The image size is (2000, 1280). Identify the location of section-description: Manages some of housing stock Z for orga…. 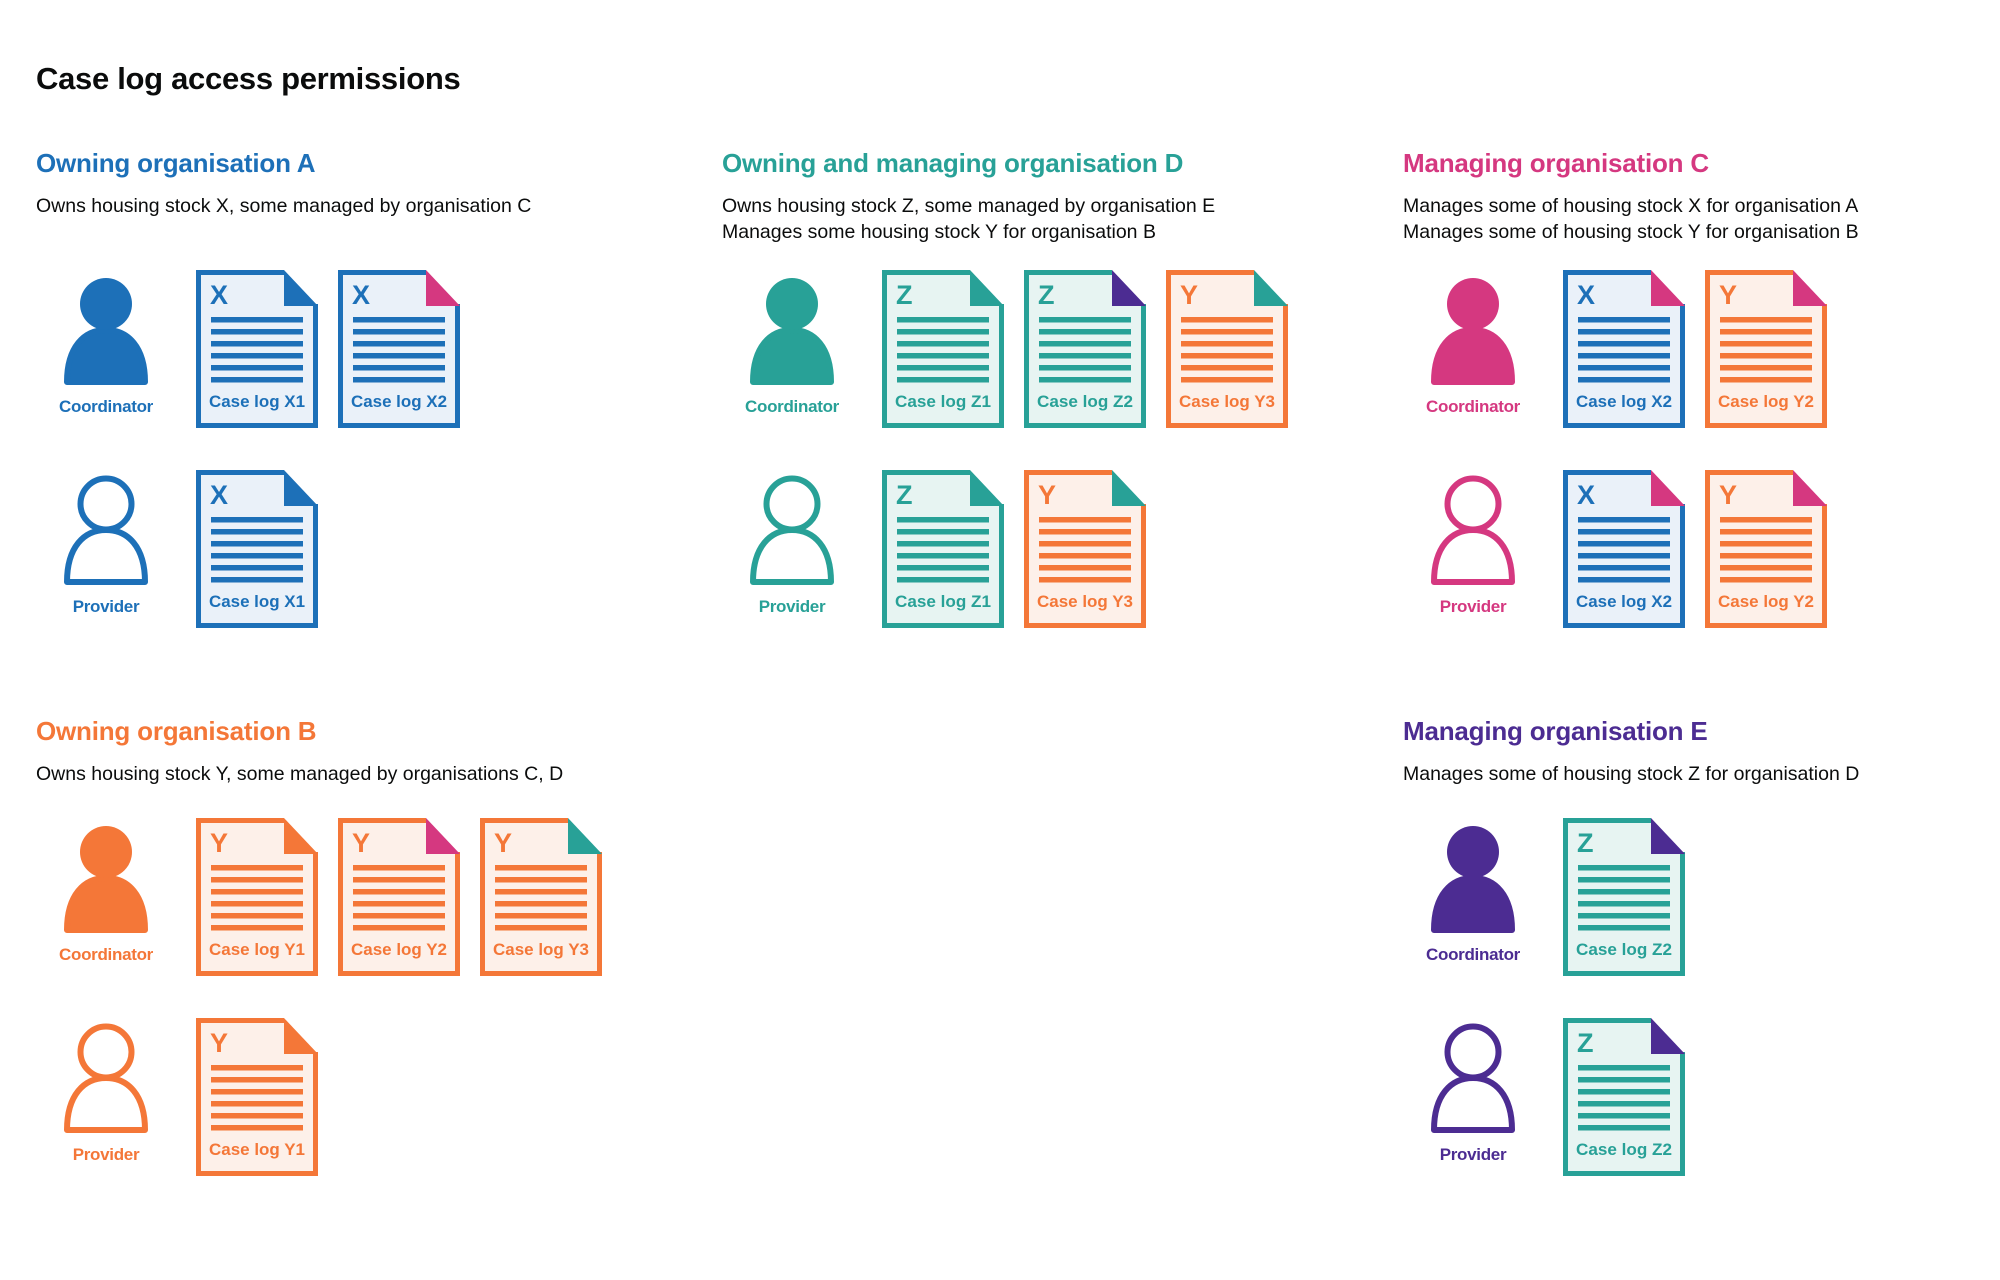
(1683, 789).